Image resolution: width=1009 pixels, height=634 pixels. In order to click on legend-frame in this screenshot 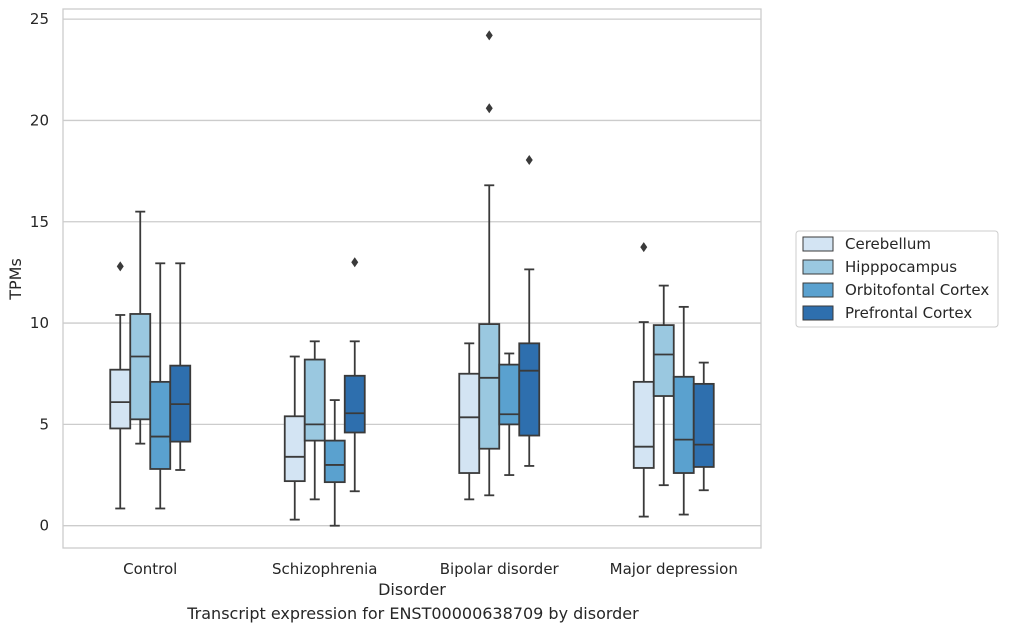, I will do `click(897, 279)`.